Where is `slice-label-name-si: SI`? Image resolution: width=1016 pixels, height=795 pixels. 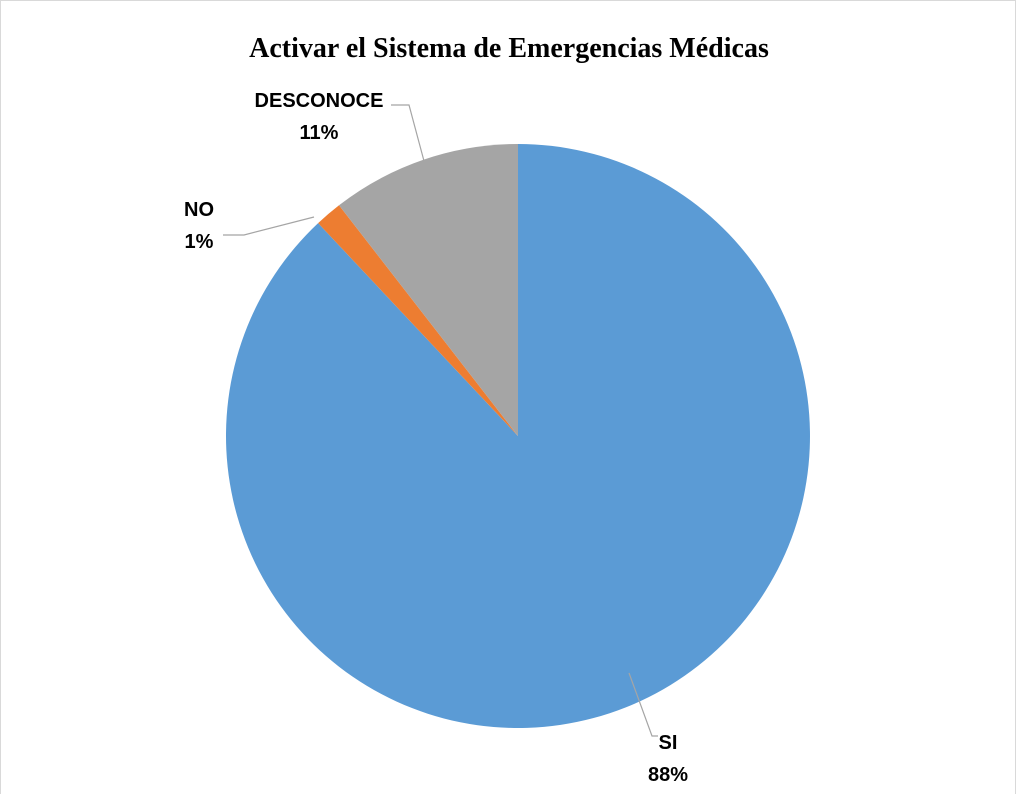 slice-label-name-si: SI is located at coordinates (668, 743).